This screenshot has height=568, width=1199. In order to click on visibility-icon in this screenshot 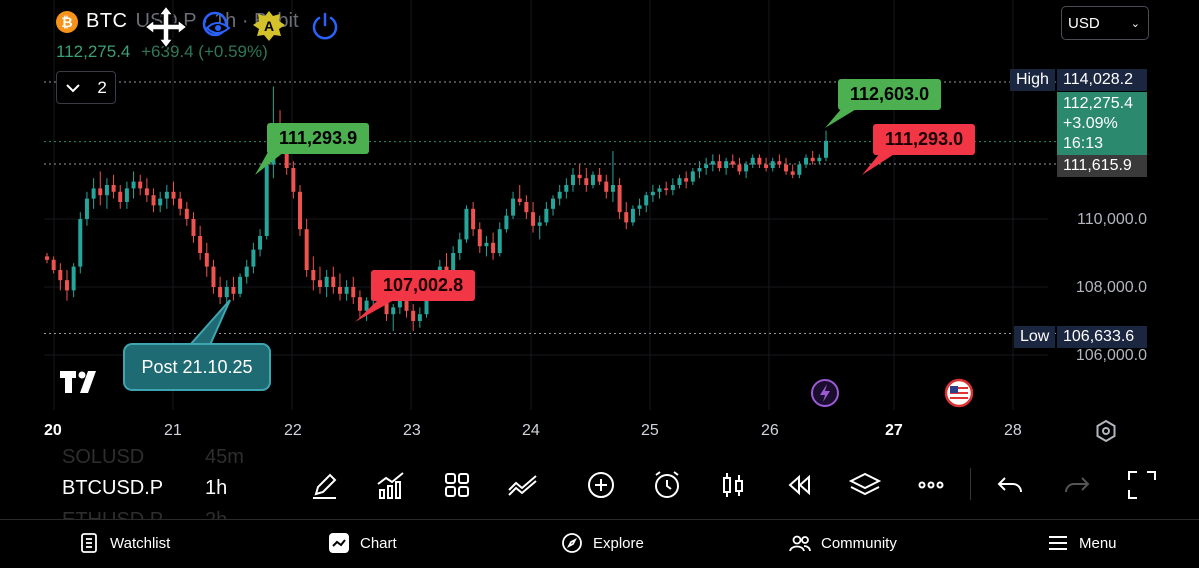, I will do `click(217, 26)`.